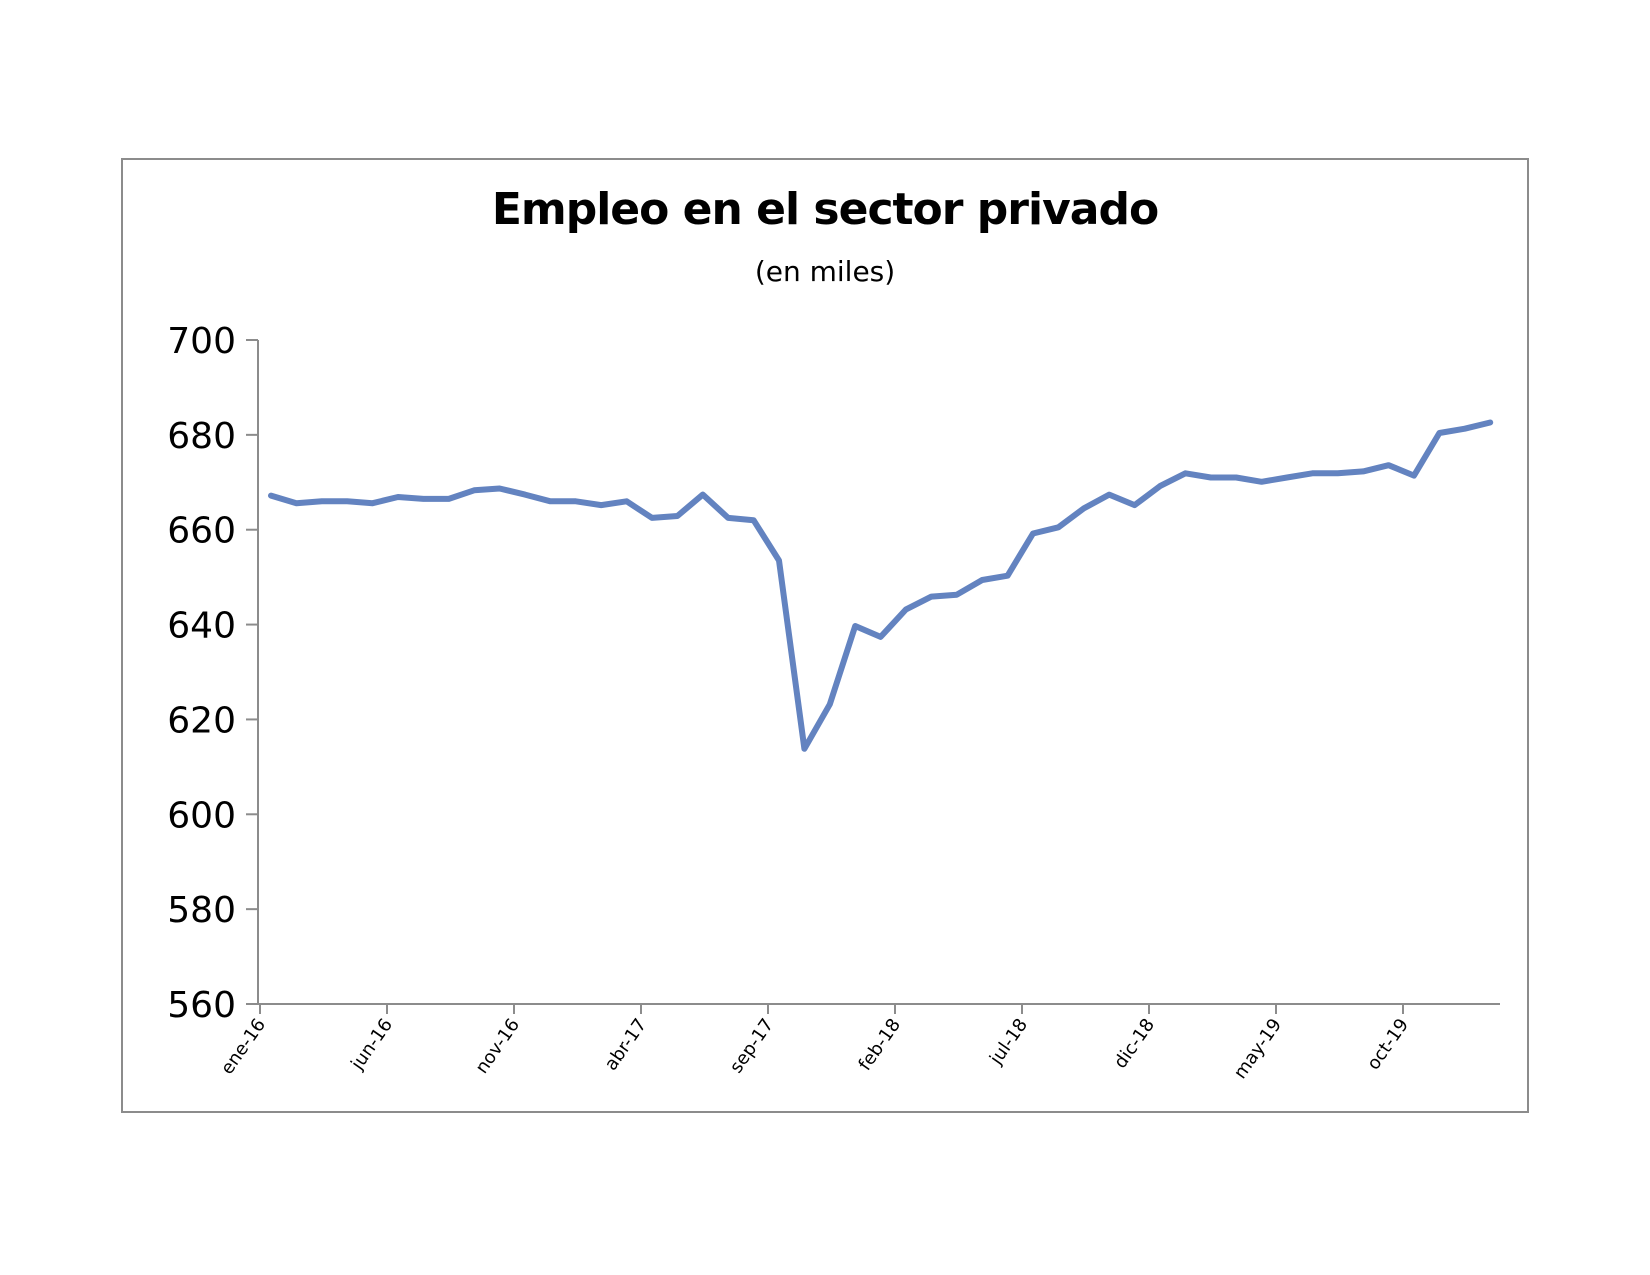  Describe the element at coordinates (201, 436) in the screenshot. I see `y-tick-label: 680` at that location.